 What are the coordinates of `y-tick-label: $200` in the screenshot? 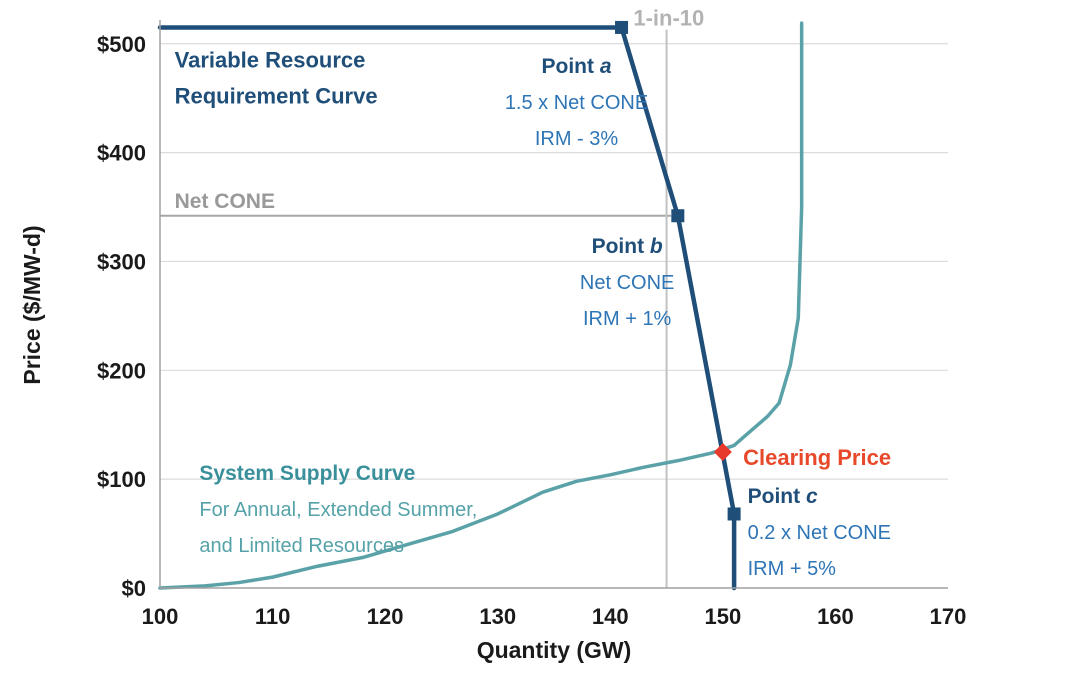 It's located at (121, 370).